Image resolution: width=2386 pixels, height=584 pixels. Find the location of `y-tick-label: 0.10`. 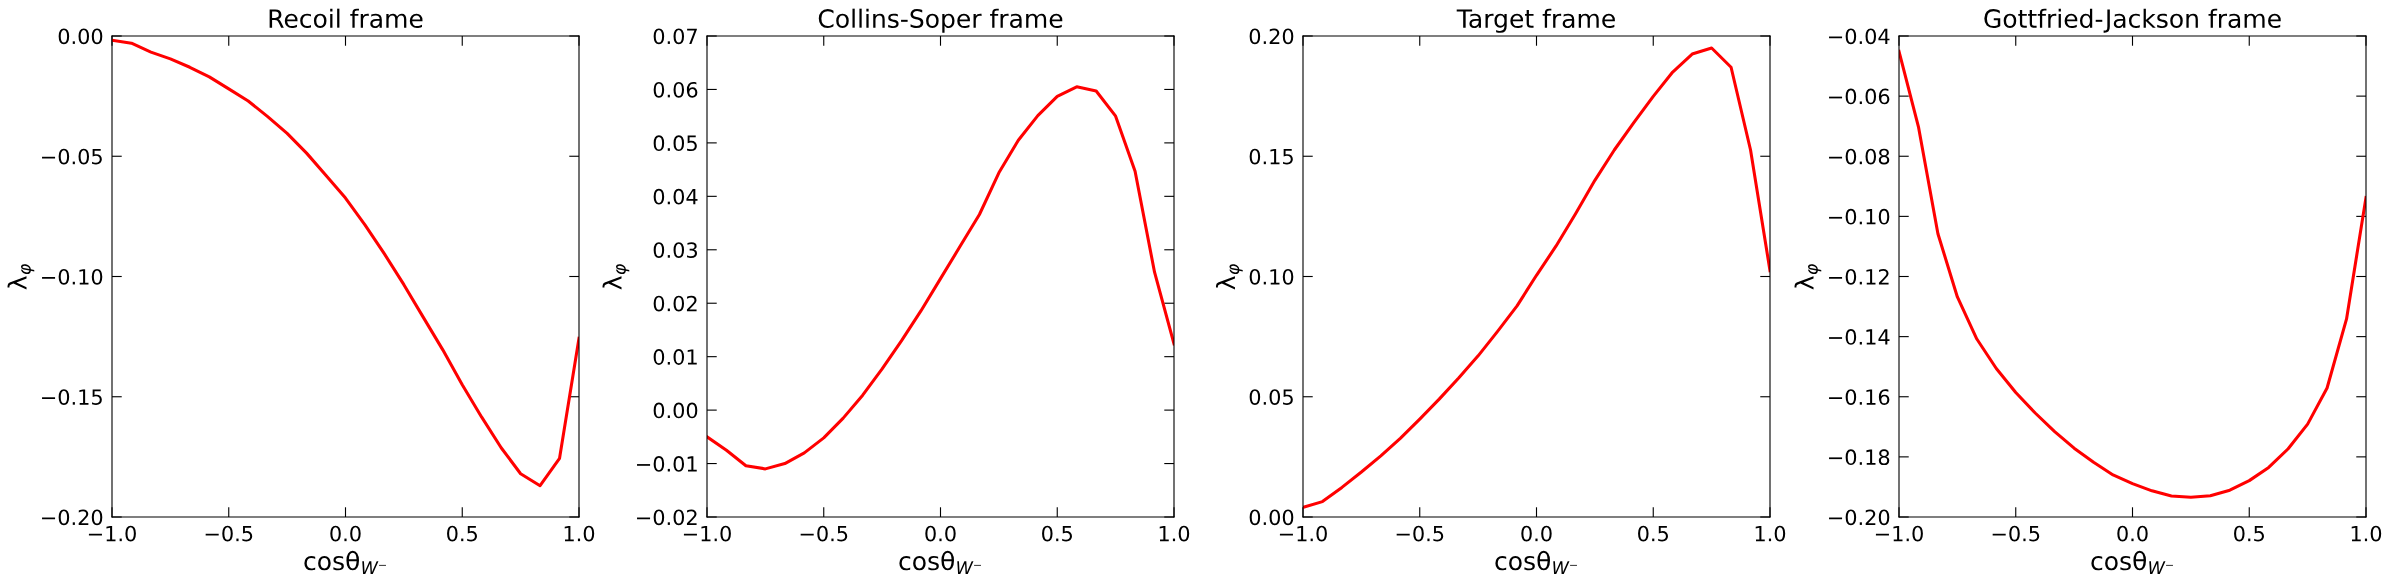

y-tick-label: 0.10 is located at coordinates (1271, 276).